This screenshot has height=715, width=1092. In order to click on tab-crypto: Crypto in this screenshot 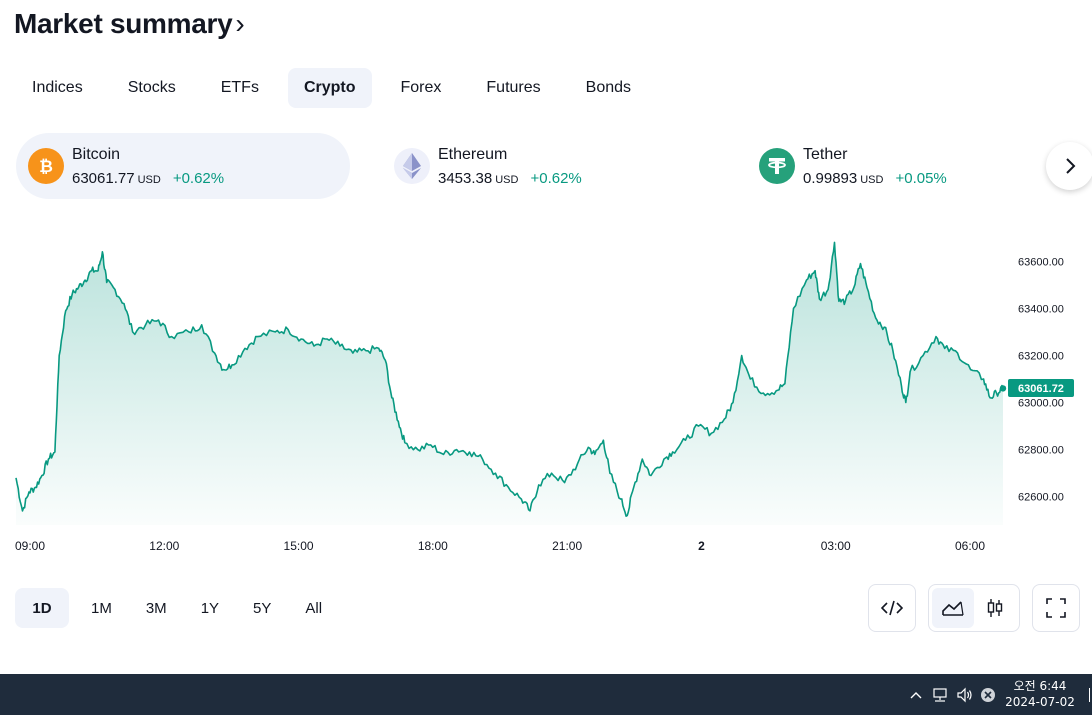, I will do `click(329, 88)`.